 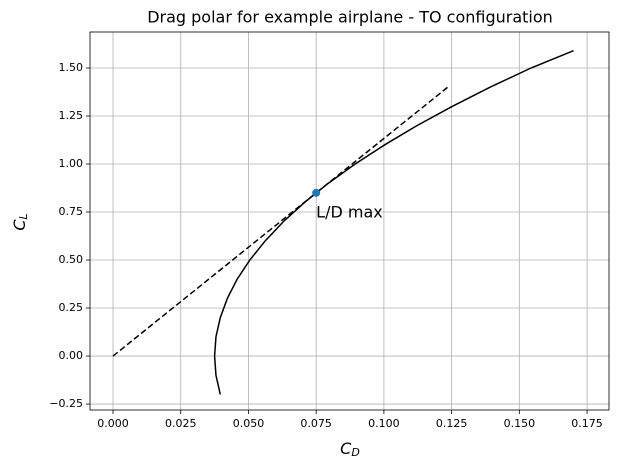 I want to click on x-tick-label: 0.150, so click(x=520, y=423).